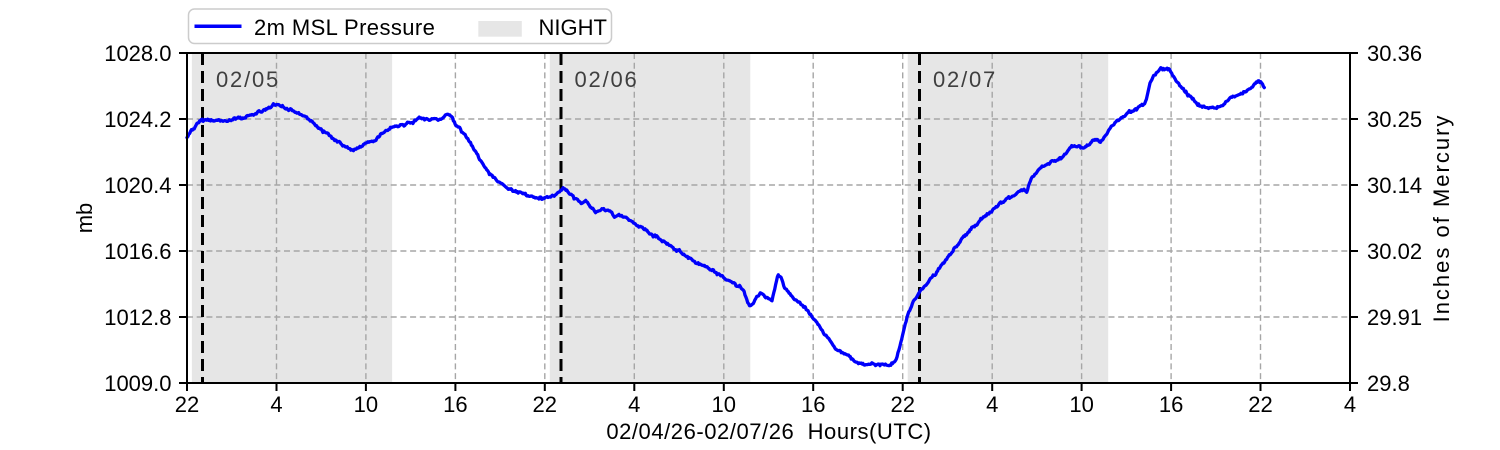 The height and width of the screenshot is (450, 1500). Describe the element at coordinates (137, 119) in the screenshot. I see `svg-text: 1024.2` at that location.